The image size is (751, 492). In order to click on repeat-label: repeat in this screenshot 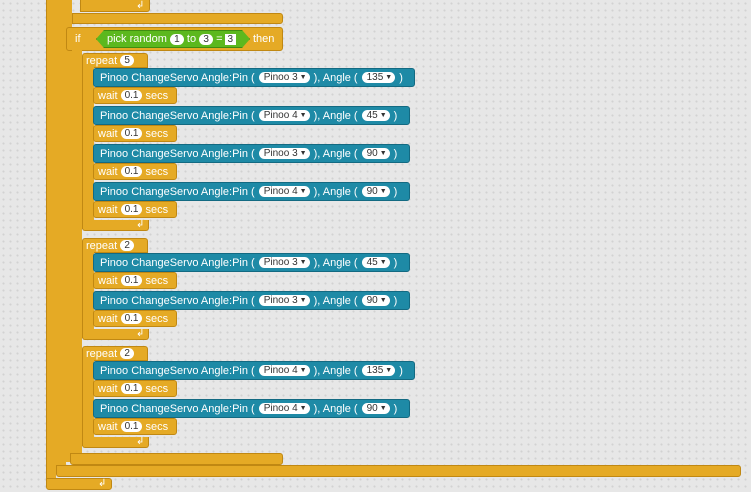, I will do `click(102, 60)`.